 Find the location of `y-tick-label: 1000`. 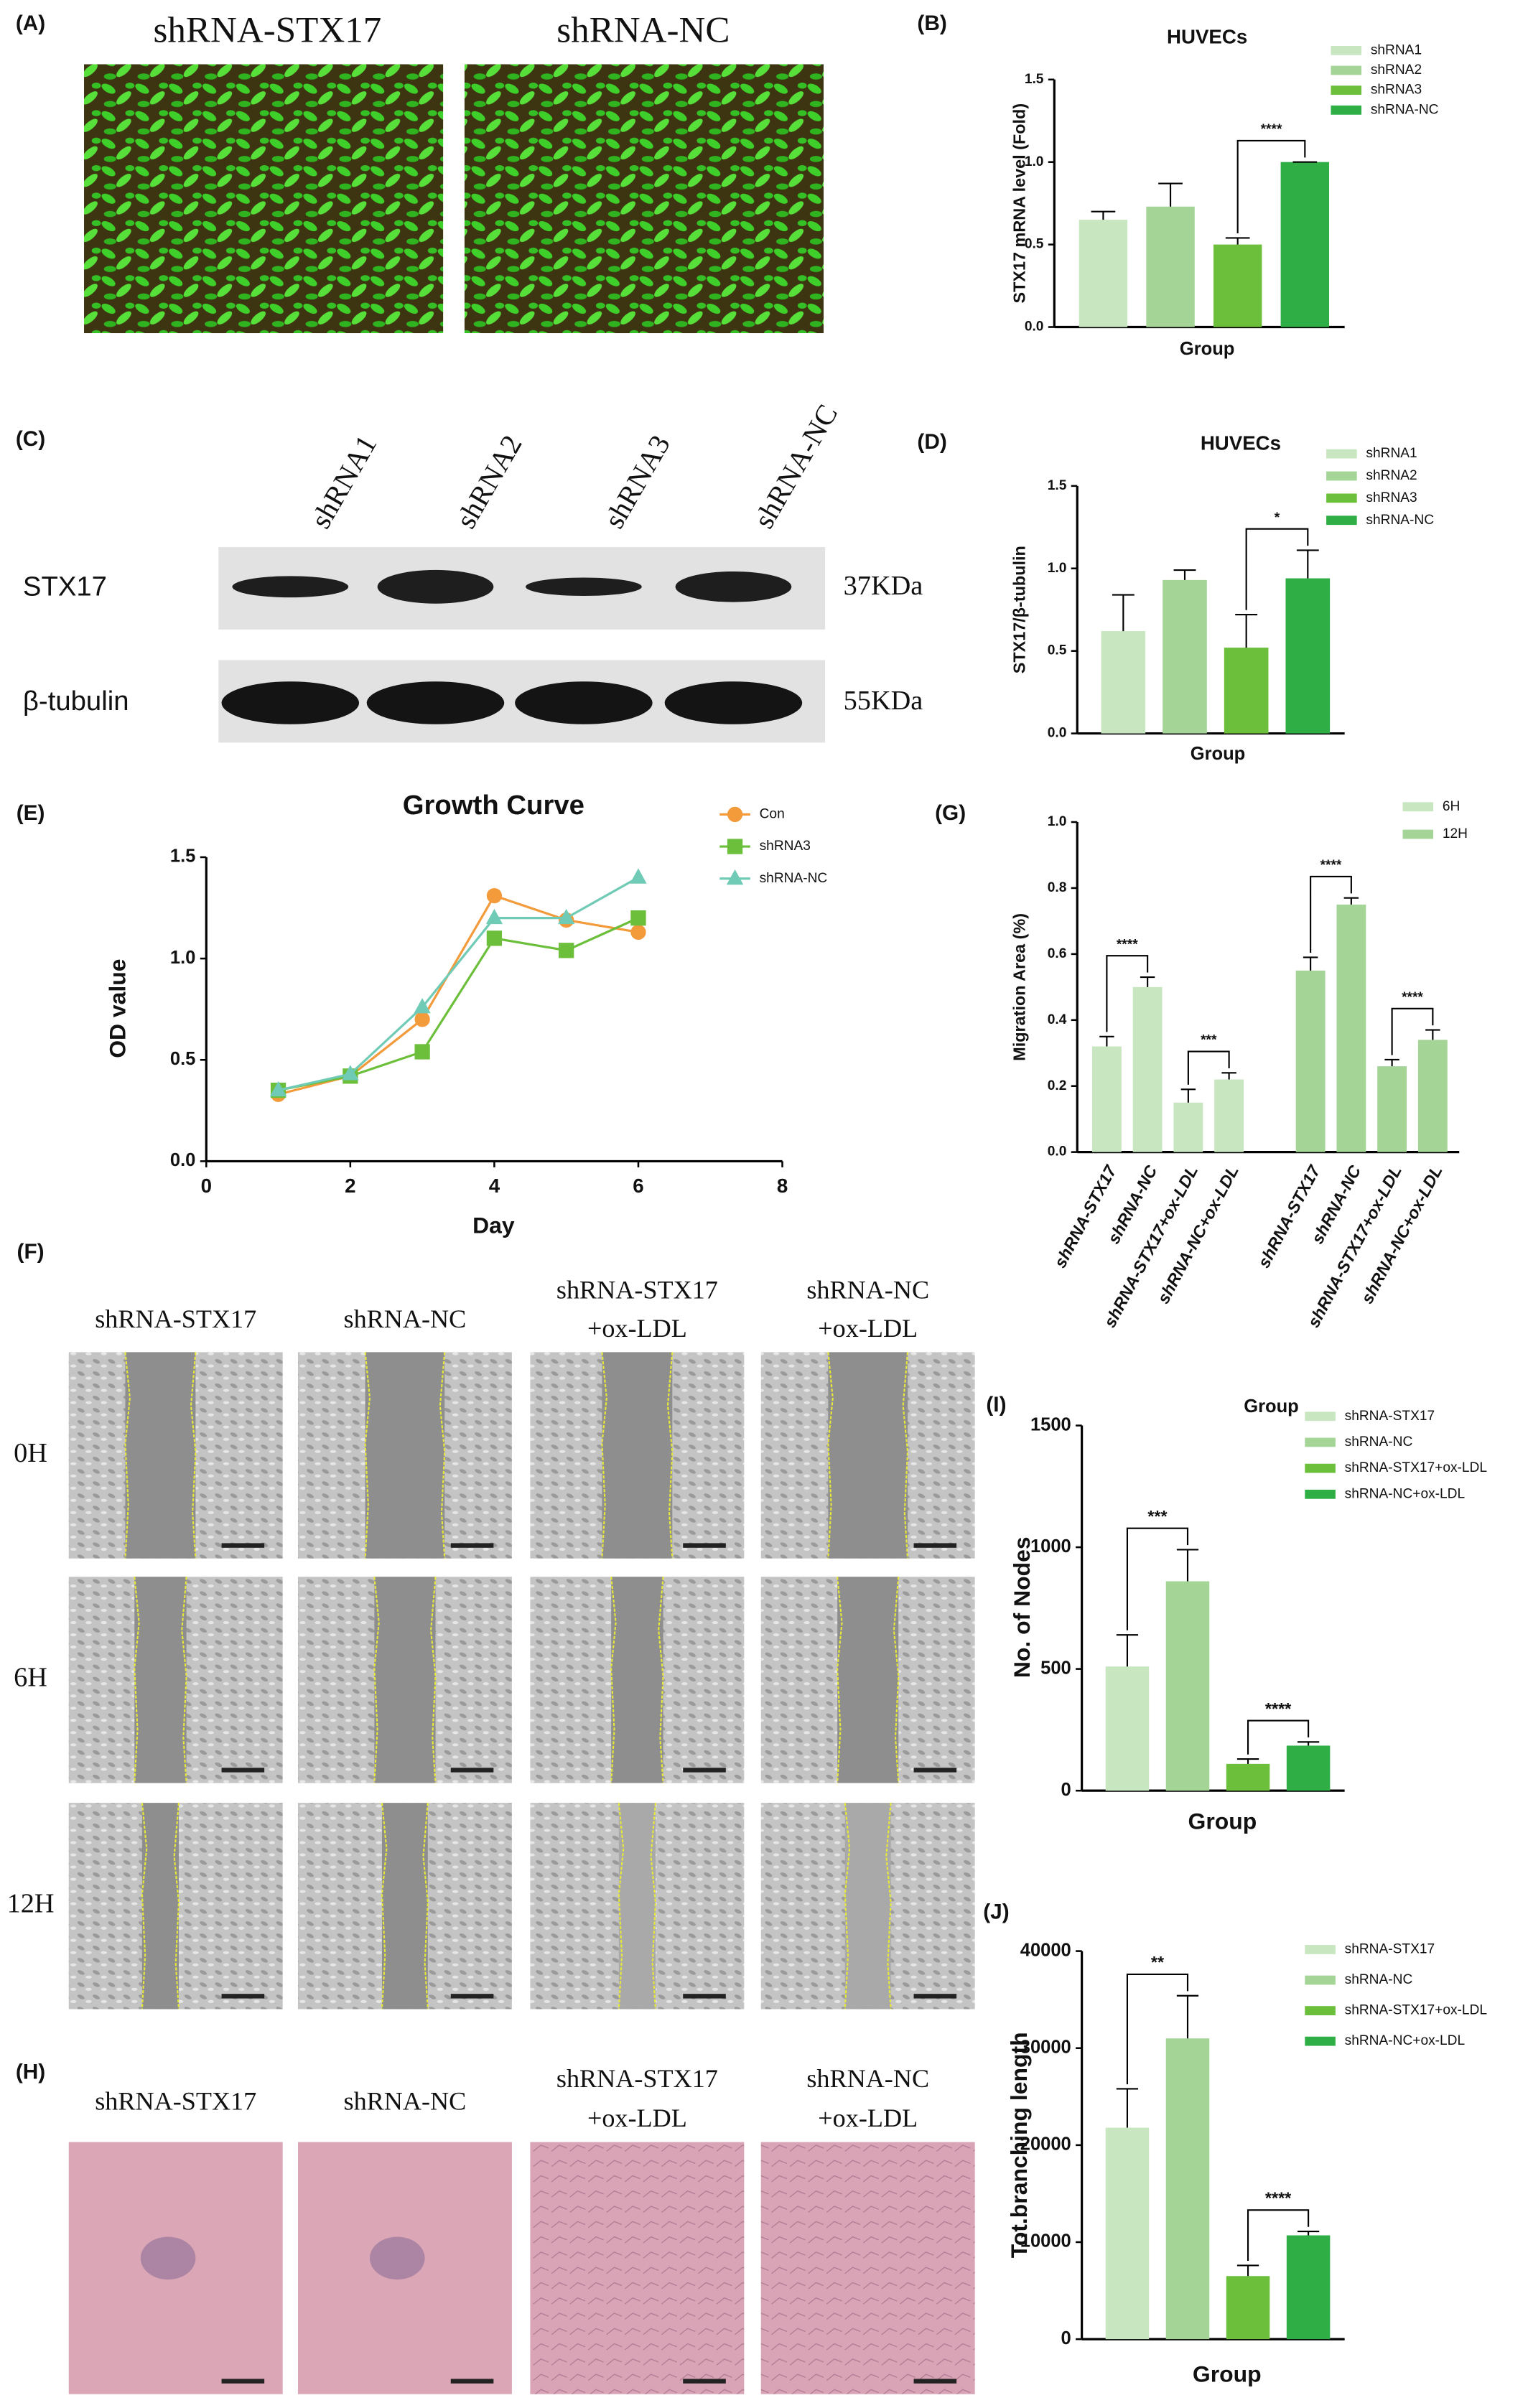

y-tick-label: 1000 is located at coordinates (1050, 1546).